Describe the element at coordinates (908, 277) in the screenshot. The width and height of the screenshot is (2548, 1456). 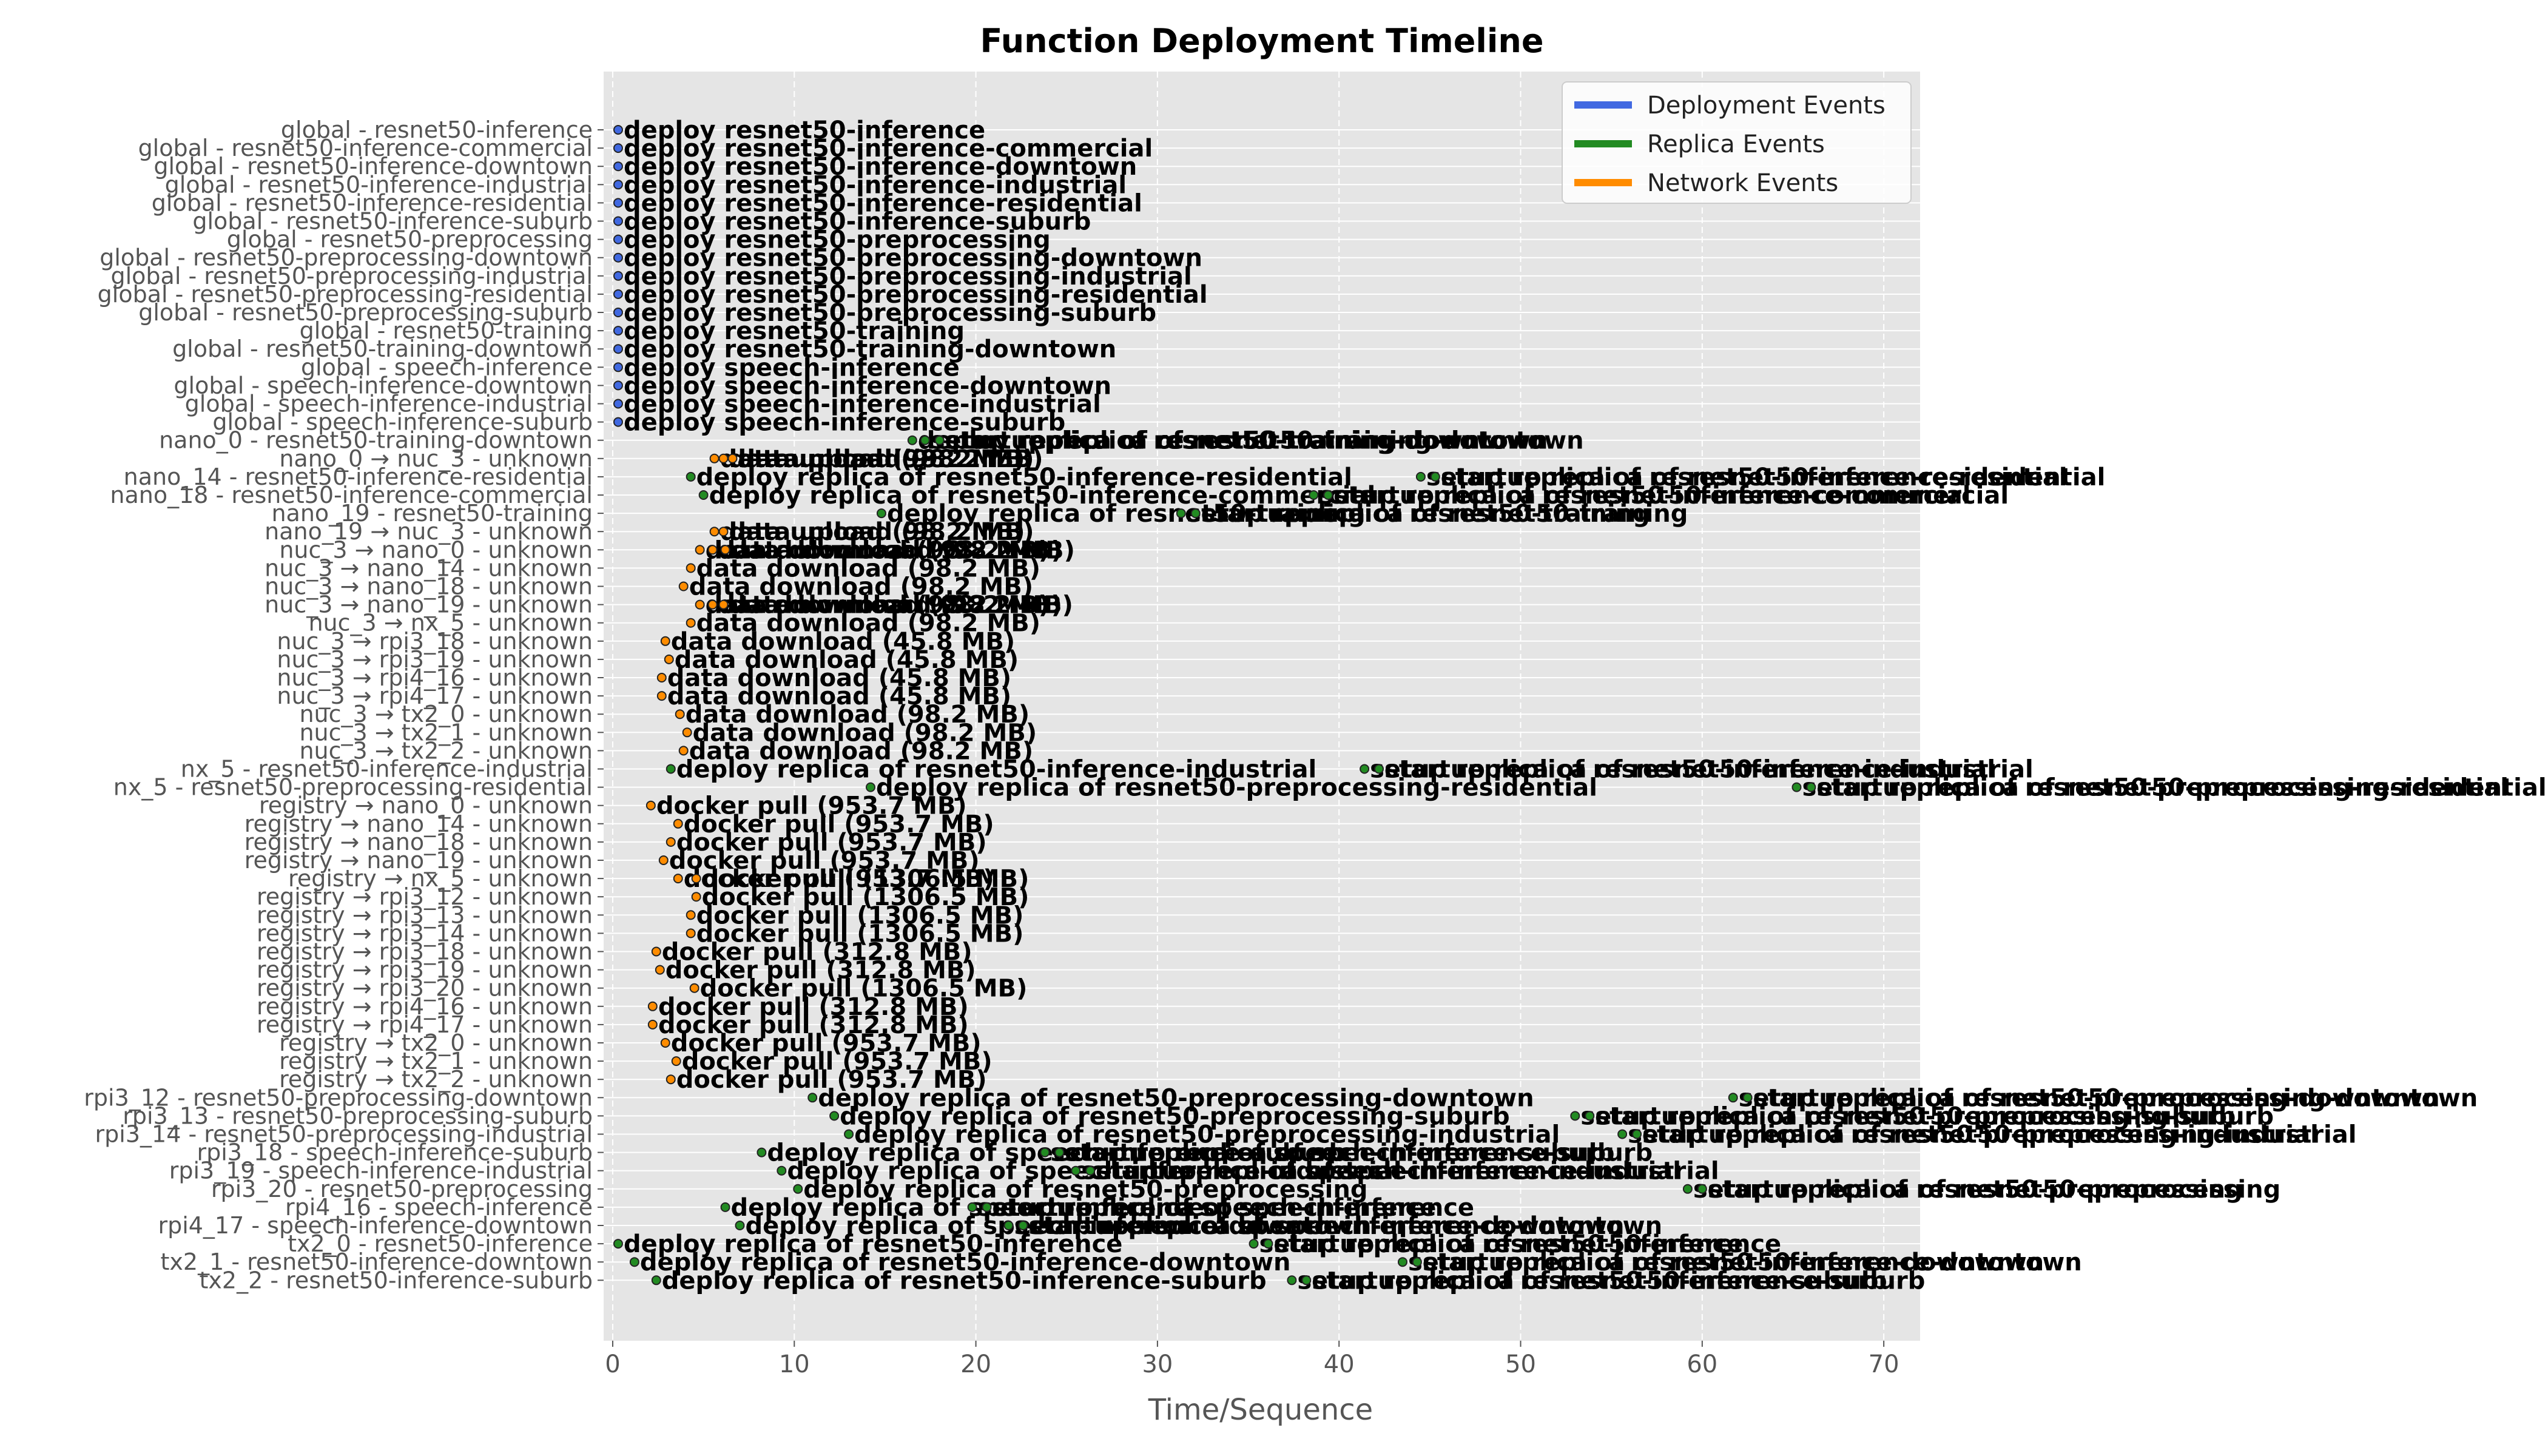
I see `deployment-event-label: deploy resnet50-preprocessing-industrial` at that location.